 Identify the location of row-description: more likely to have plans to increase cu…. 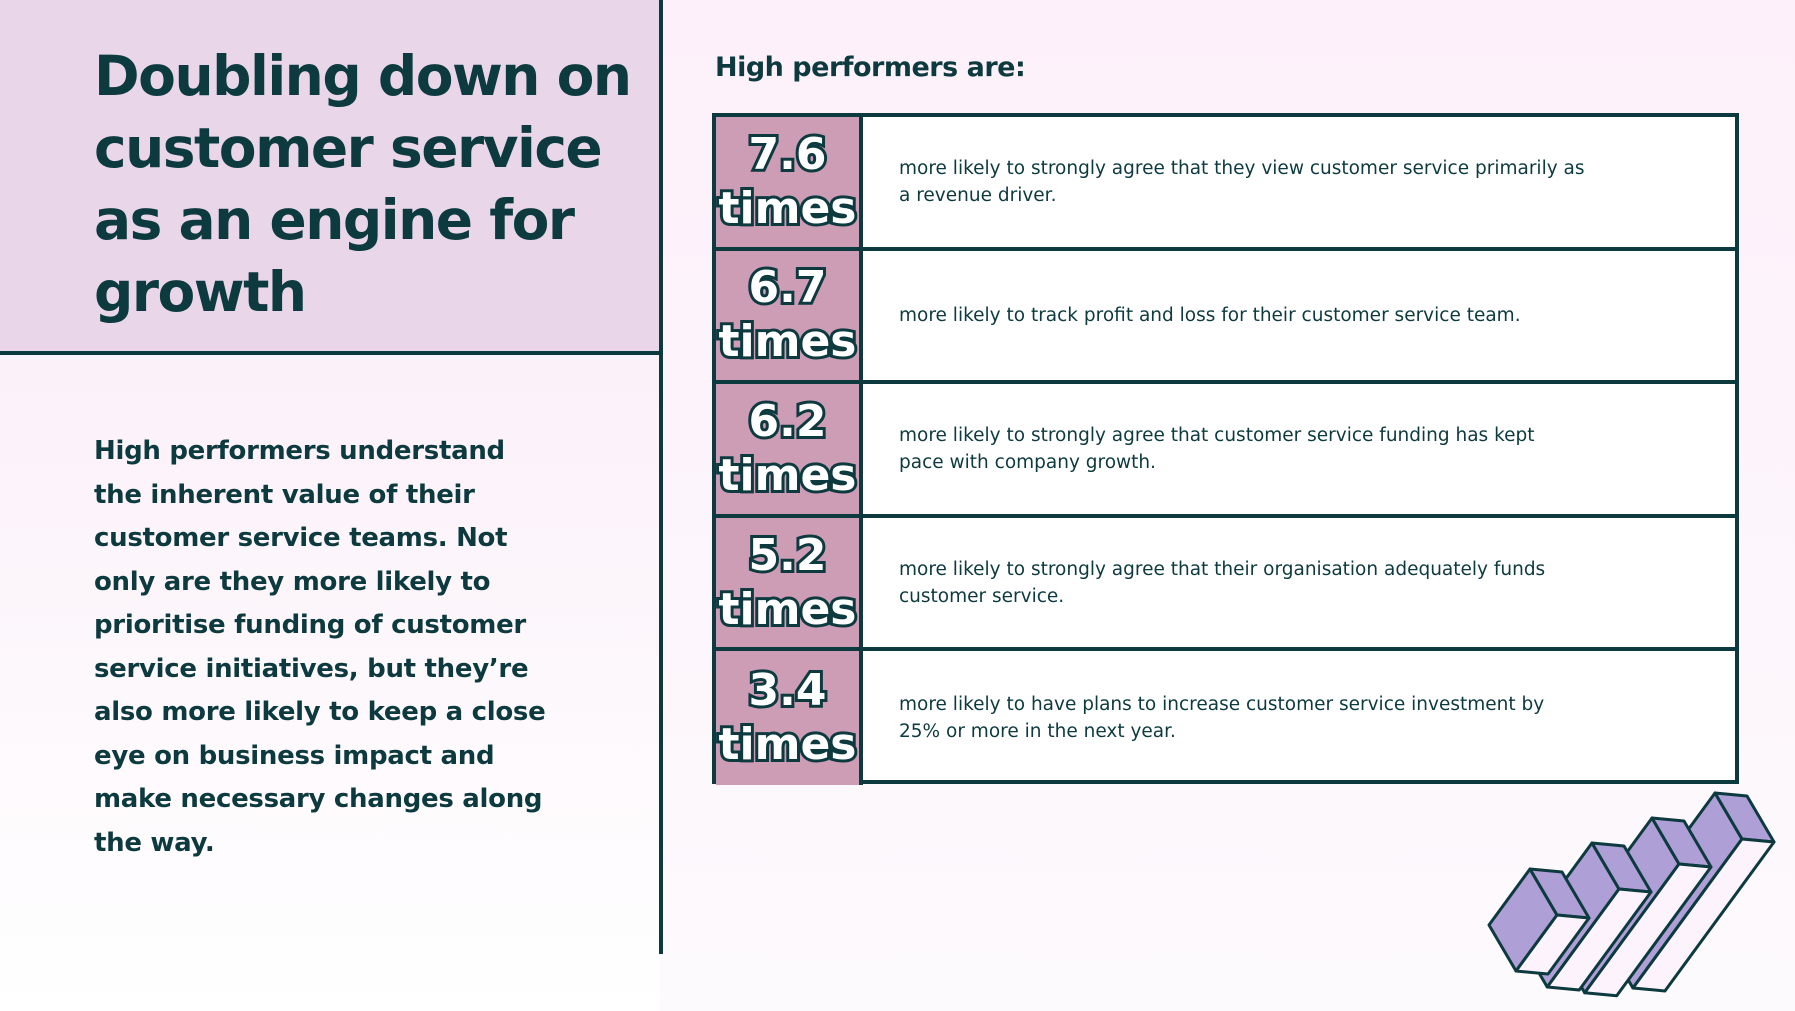
(1222, 718).